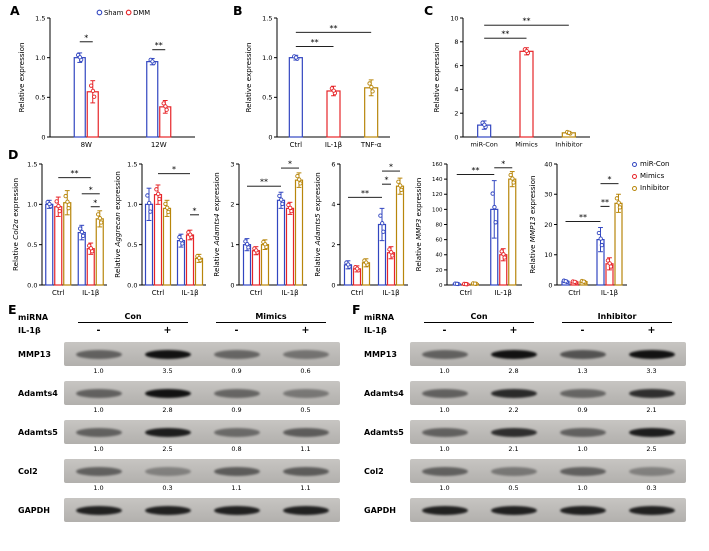  I want to click on values-row: 1.0 2.5 0.8 1.1, so click(179, 449).